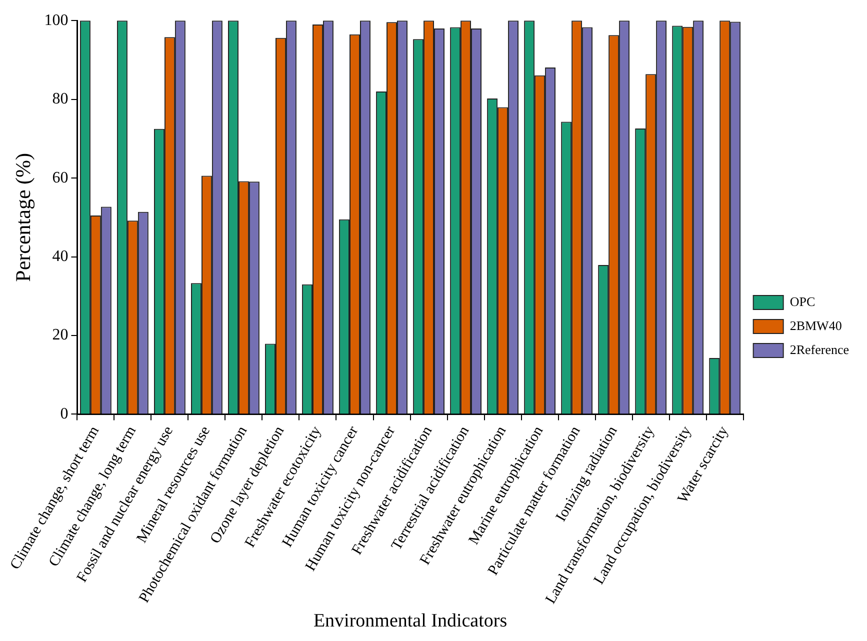 Image resolution: width=867 pixels, height=641 pixels. I want to click on y-tick-label: 100, so click(56, 20).